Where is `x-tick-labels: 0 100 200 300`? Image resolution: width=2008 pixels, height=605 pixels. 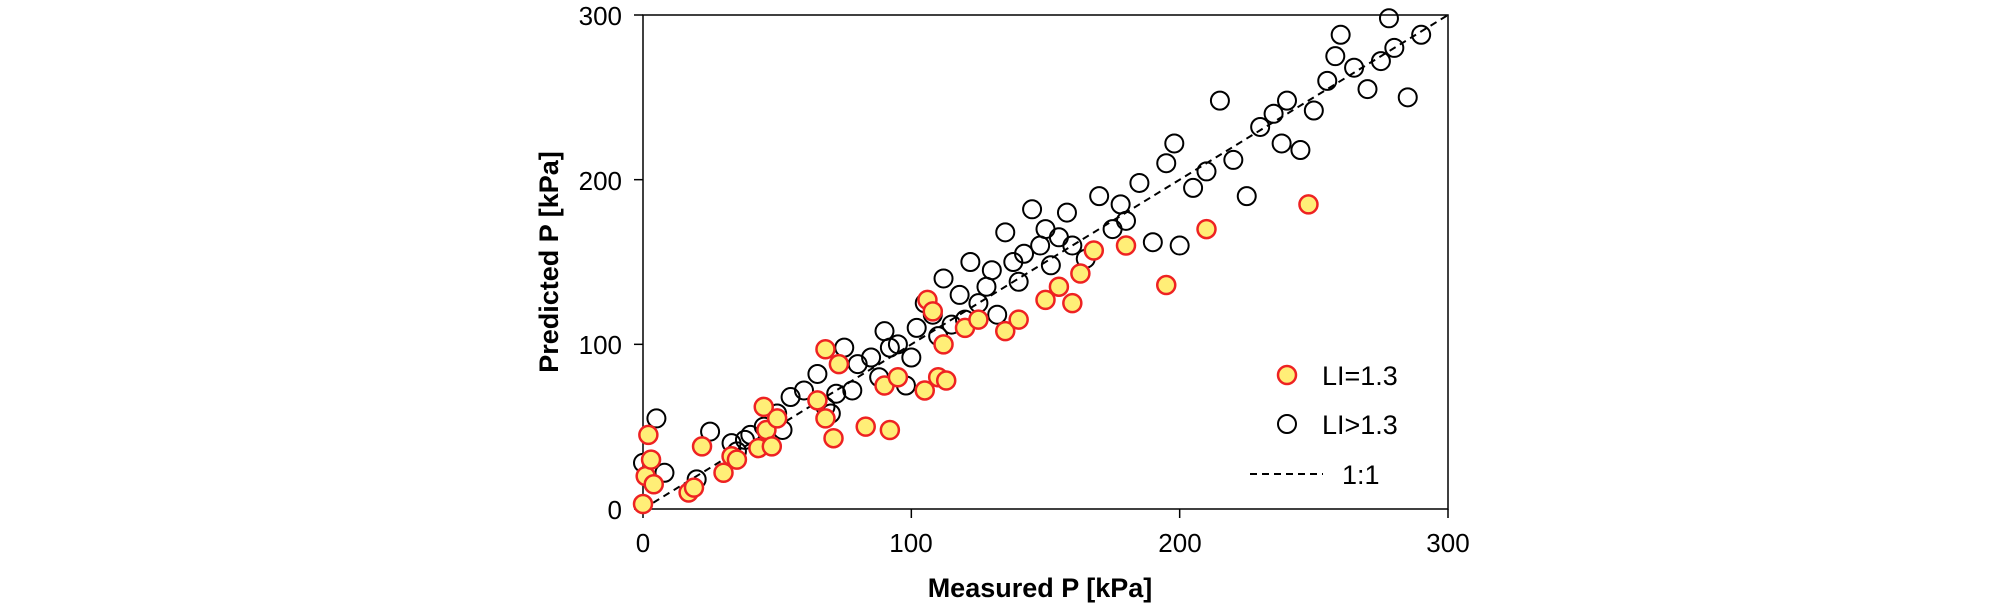
x-tick-labels: 0 100 200 300 is located at coordinates (1053, 543).